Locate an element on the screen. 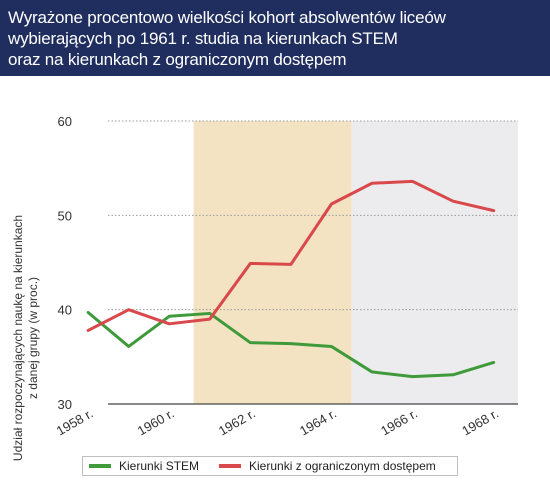 This screenshot has width=550, height=499. series-line-stem is located at coordinates (291, 344).